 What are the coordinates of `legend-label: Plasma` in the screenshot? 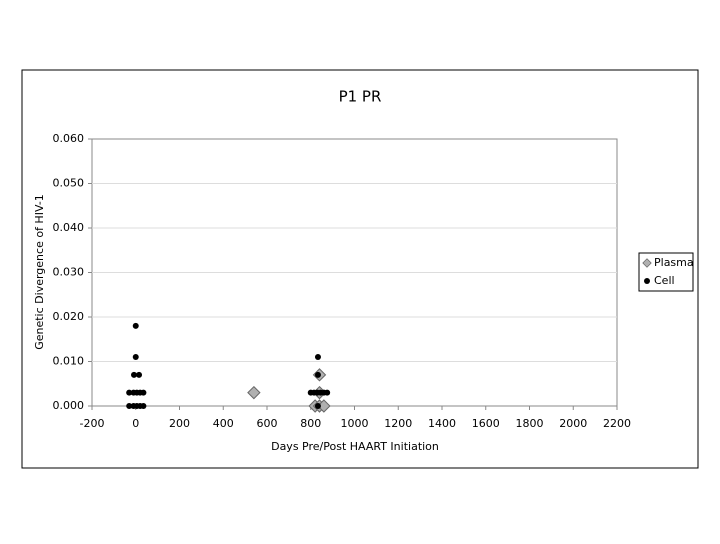 It's located at (674, 262).